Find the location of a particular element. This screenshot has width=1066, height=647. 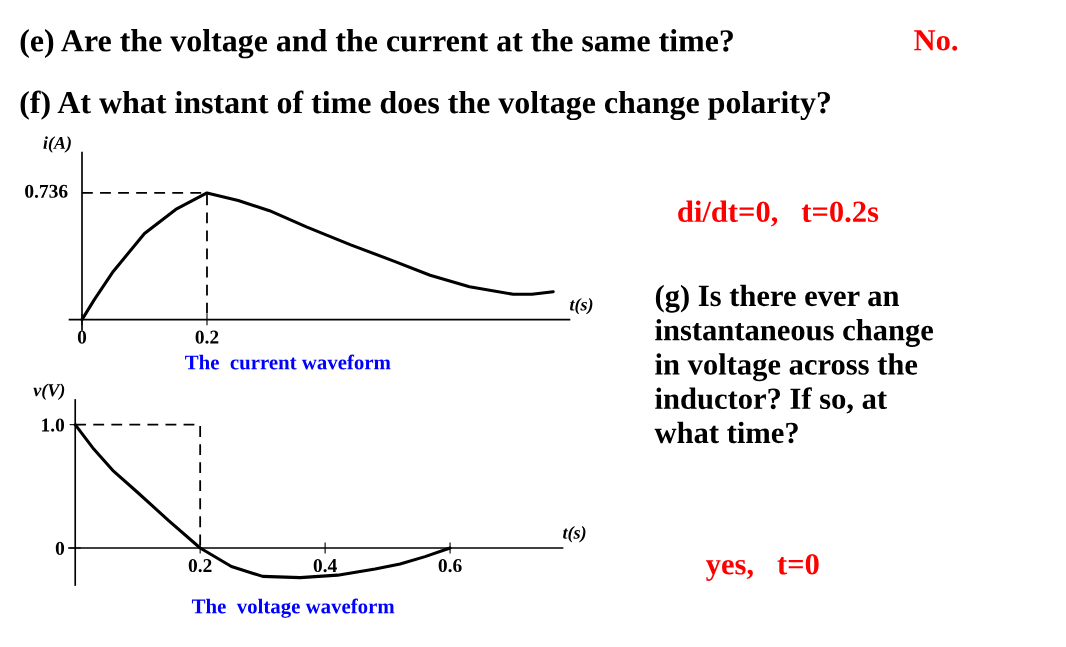

y-axis-title: i(A) is located at coordinates (57, 144).